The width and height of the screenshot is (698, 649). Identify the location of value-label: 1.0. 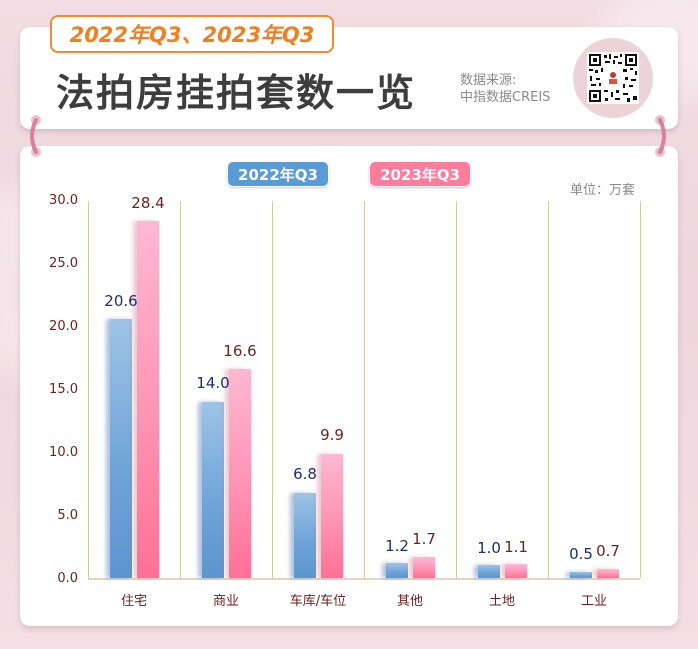
(489, 548).